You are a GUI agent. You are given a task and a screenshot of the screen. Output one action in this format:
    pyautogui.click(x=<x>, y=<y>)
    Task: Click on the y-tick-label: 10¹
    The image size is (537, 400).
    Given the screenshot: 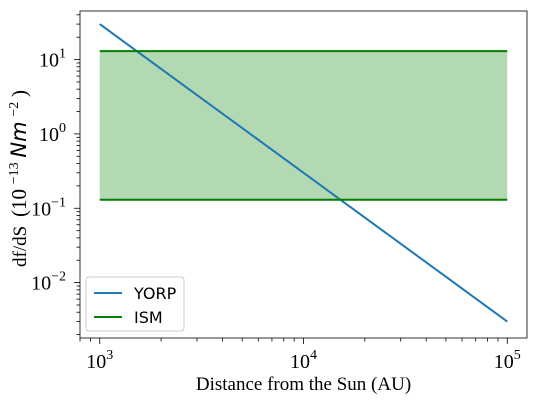 What is the action you would take?
    pyautogui.click(x=52, y=59)
    